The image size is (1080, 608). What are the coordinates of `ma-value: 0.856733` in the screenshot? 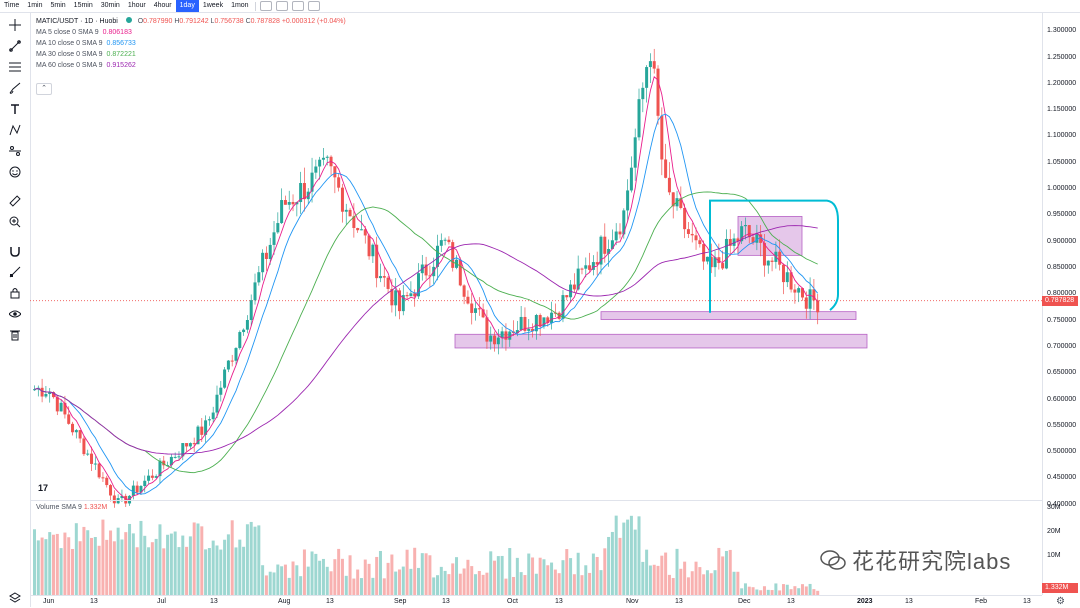 It's located at (121, 43).